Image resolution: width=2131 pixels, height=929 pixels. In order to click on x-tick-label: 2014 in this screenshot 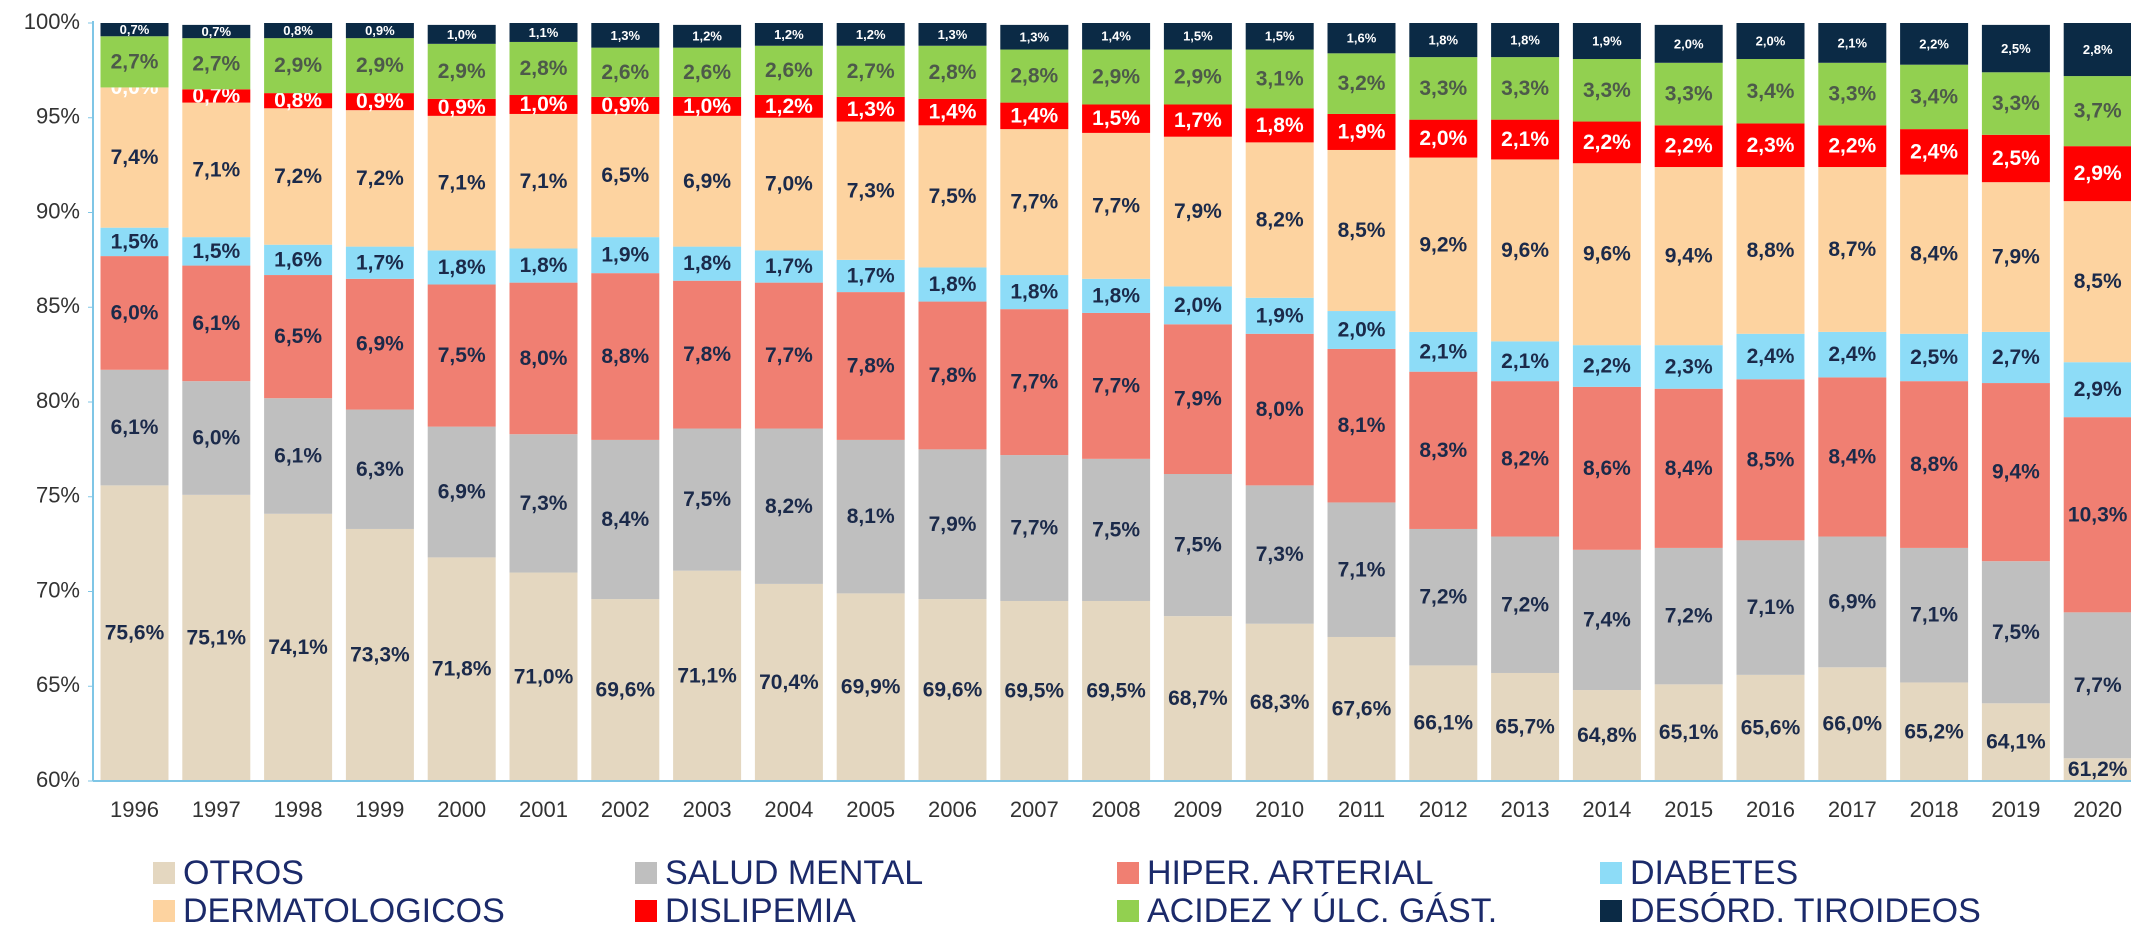, I will do `click(1606, 809)`.